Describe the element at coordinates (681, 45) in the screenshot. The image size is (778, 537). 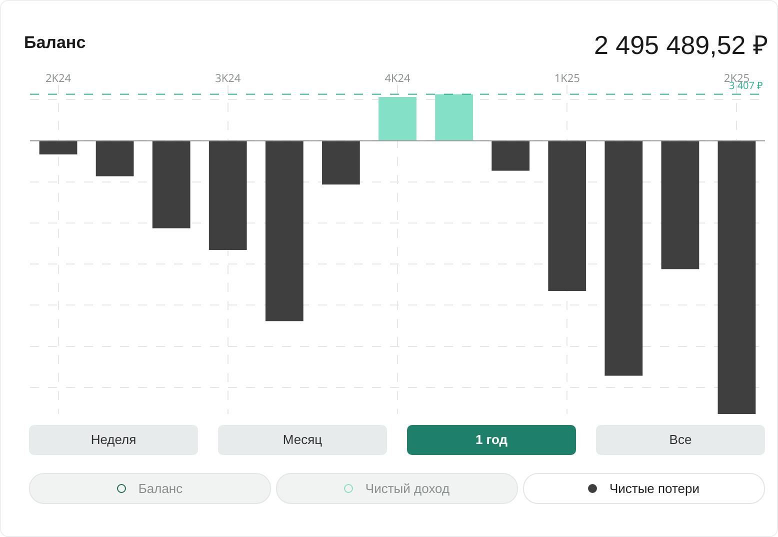
I see `text: 2 495 489,52 ₽` at that location.